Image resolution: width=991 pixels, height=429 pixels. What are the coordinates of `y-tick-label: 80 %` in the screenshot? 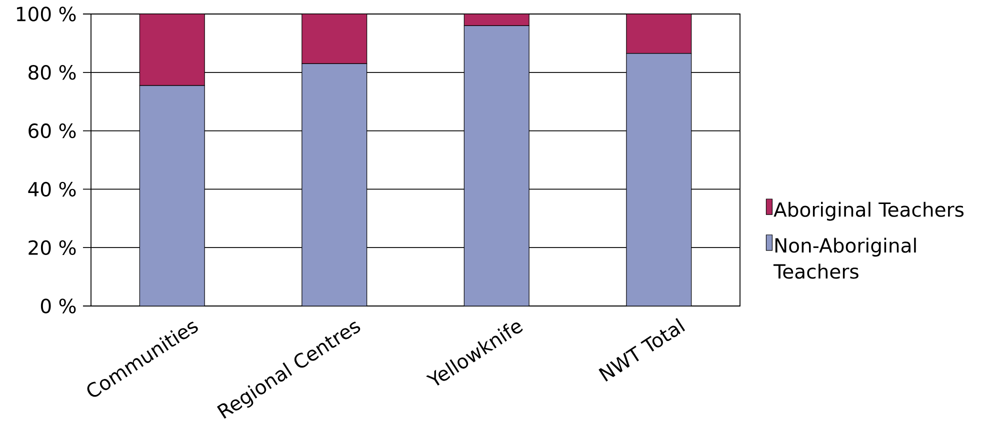 It's located at (52, 72).